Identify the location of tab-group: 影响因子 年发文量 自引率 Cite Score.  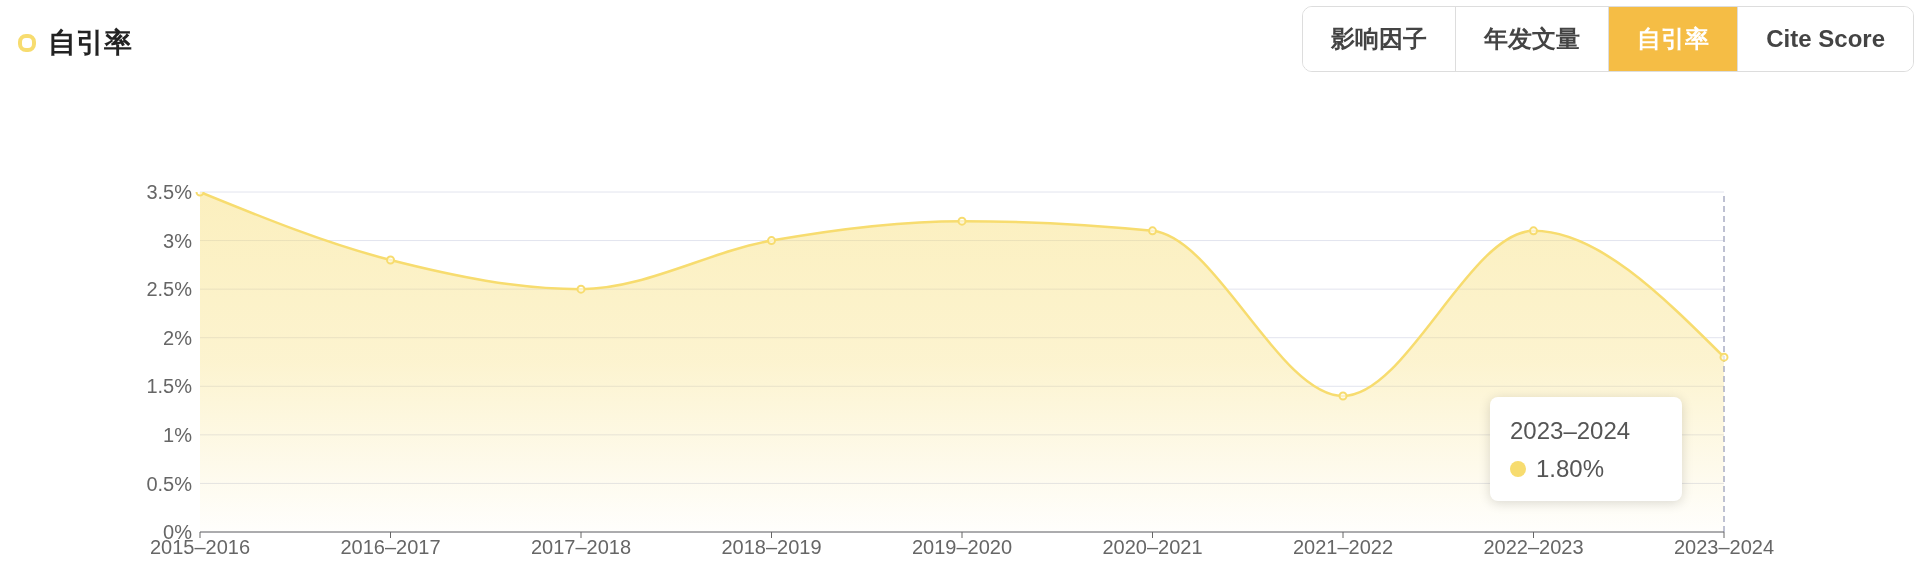
(1608, 39).